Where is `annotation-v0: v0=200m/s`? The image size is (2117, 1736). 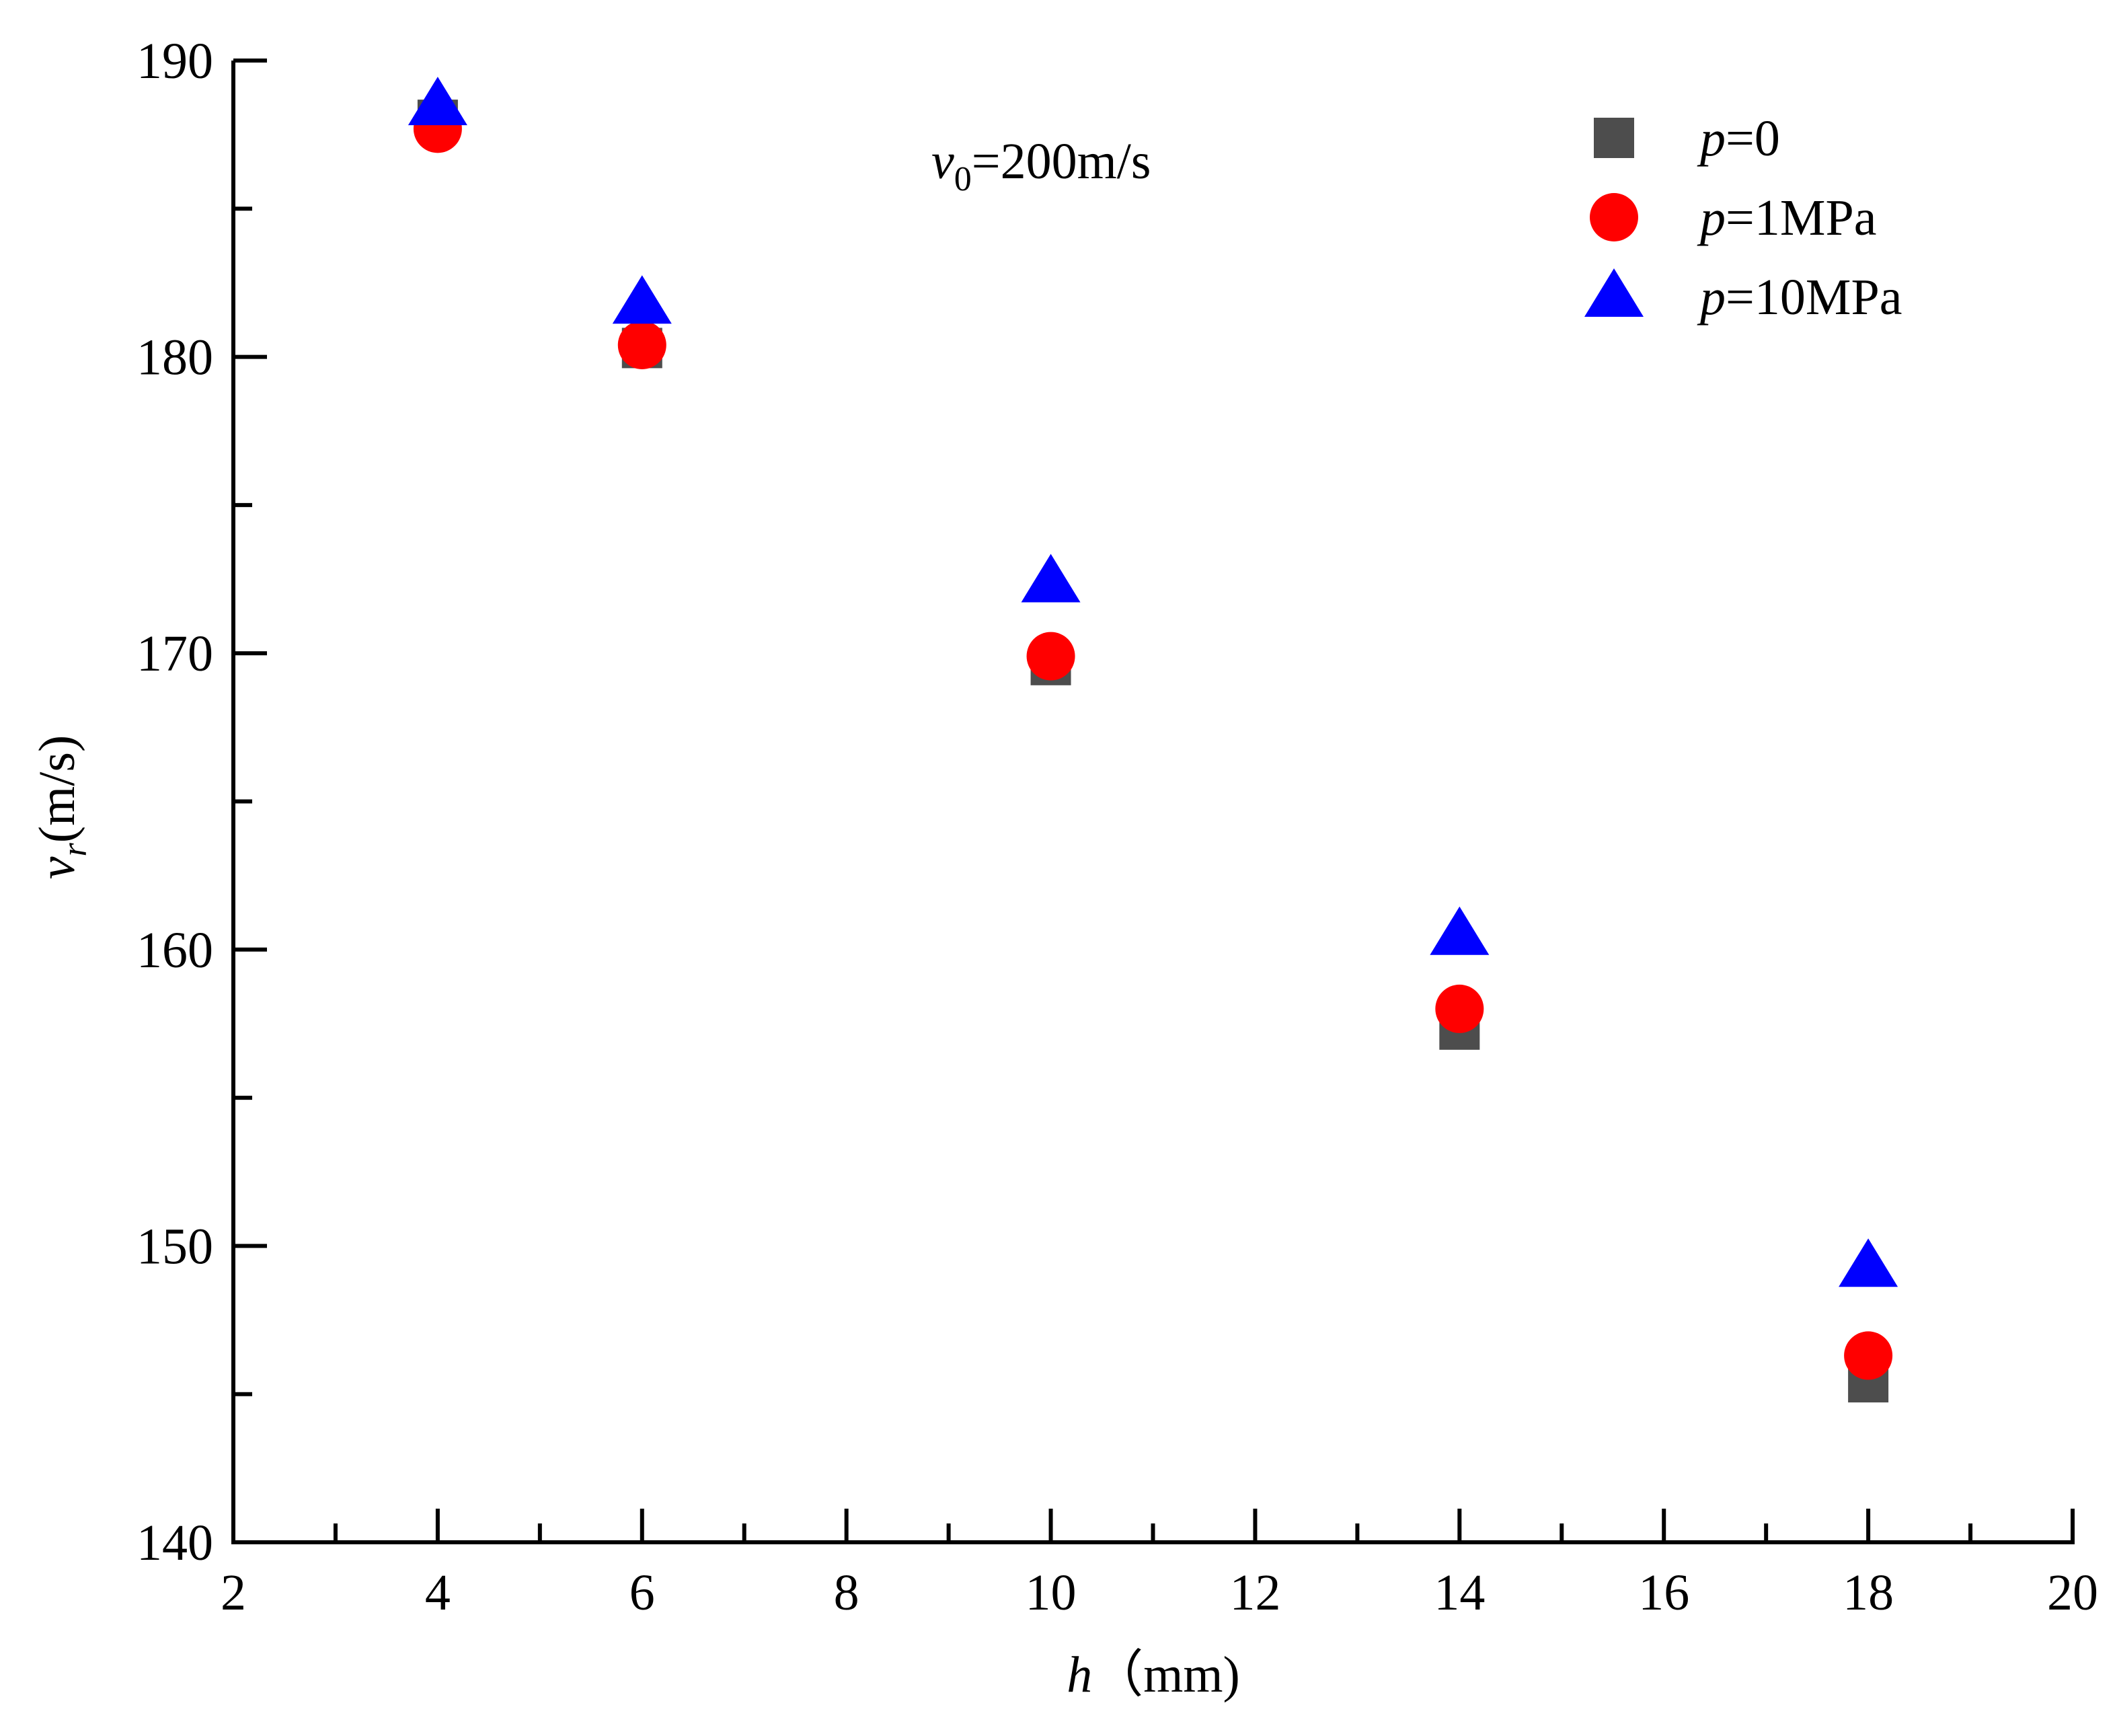
annotation-v0: v0=200m/s is located at coordinates (1041, 165).